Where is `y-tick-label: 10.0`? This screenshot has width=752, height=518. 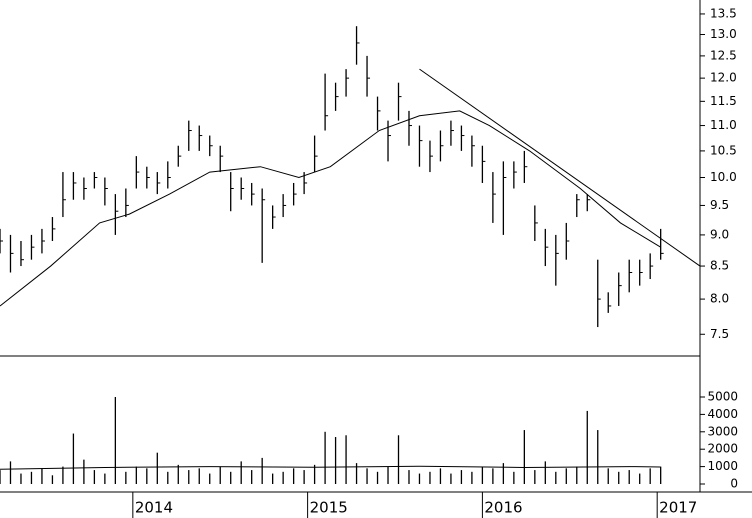 y-tick-label: 10.0 is located at coordinates (723, 177).